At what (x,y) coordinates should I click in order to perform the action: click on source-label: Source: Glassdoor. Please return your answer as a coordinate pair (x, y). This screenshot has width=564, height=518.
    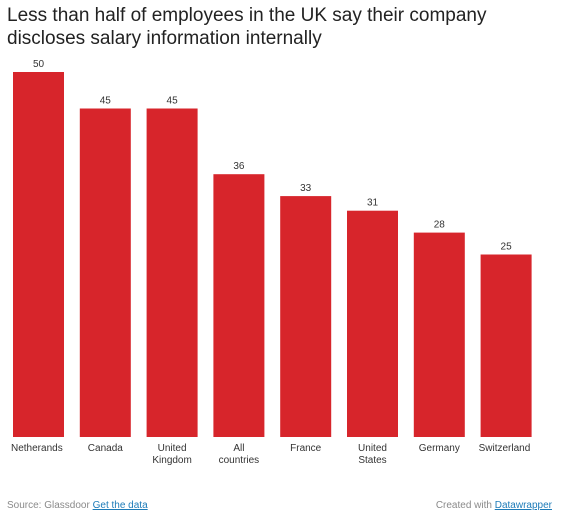
    Looking at the image, I should click on (48, 505).